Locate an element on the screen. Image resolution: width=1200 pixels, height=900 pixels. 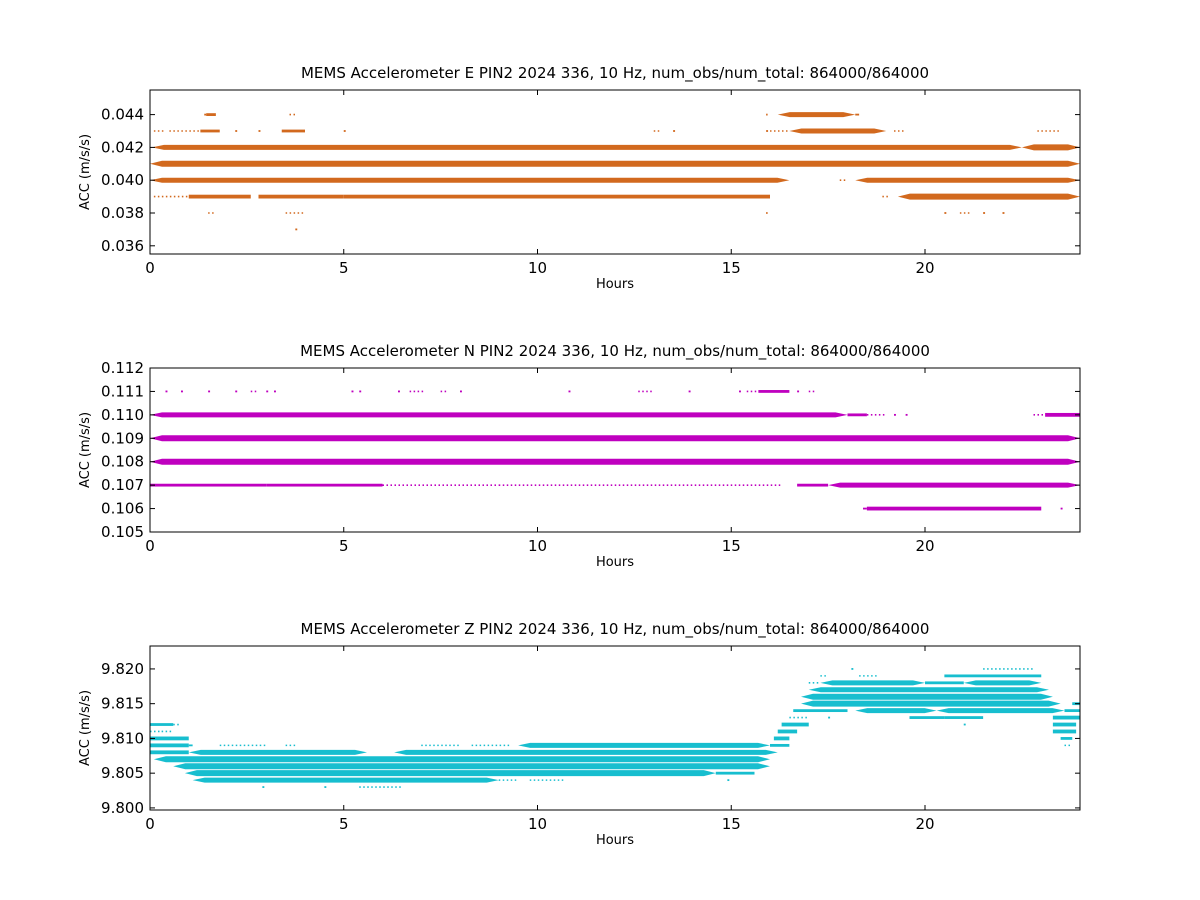
y-tick-label-n-6: 0.111 is located at coordinates (122, 391).